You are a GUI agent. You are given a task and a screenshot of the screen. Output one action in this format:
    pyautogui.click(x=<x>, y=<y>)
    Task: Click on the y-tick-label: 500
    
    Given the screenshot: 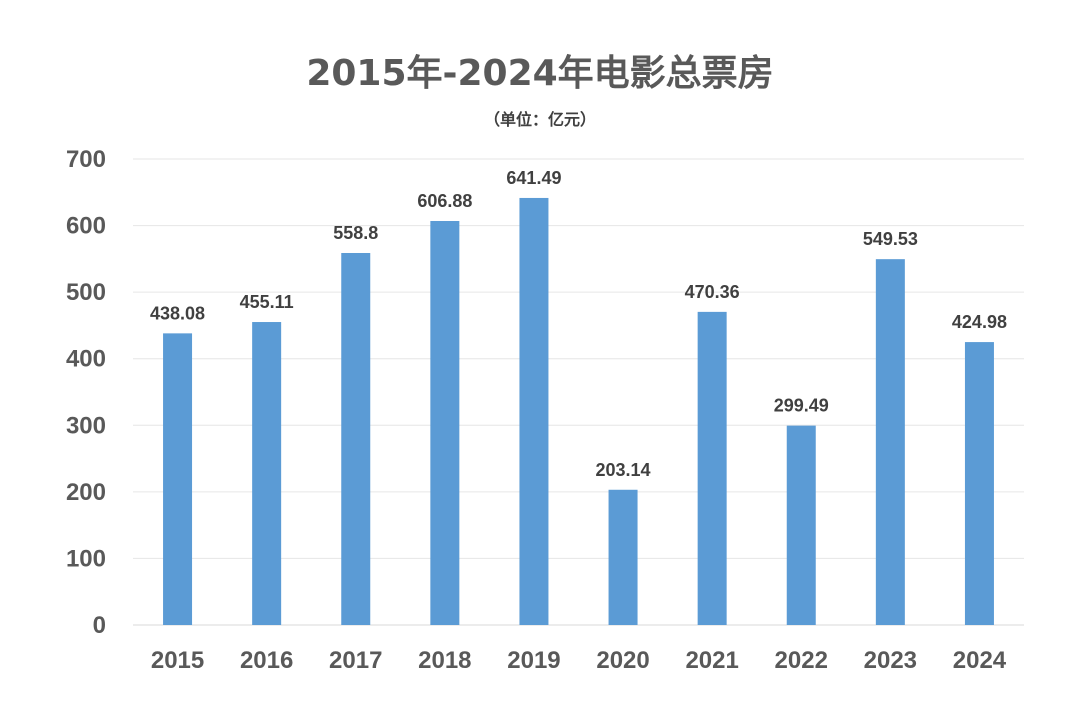 What is the action you would take?
    pyautogui.click(x=86, y=292)
    